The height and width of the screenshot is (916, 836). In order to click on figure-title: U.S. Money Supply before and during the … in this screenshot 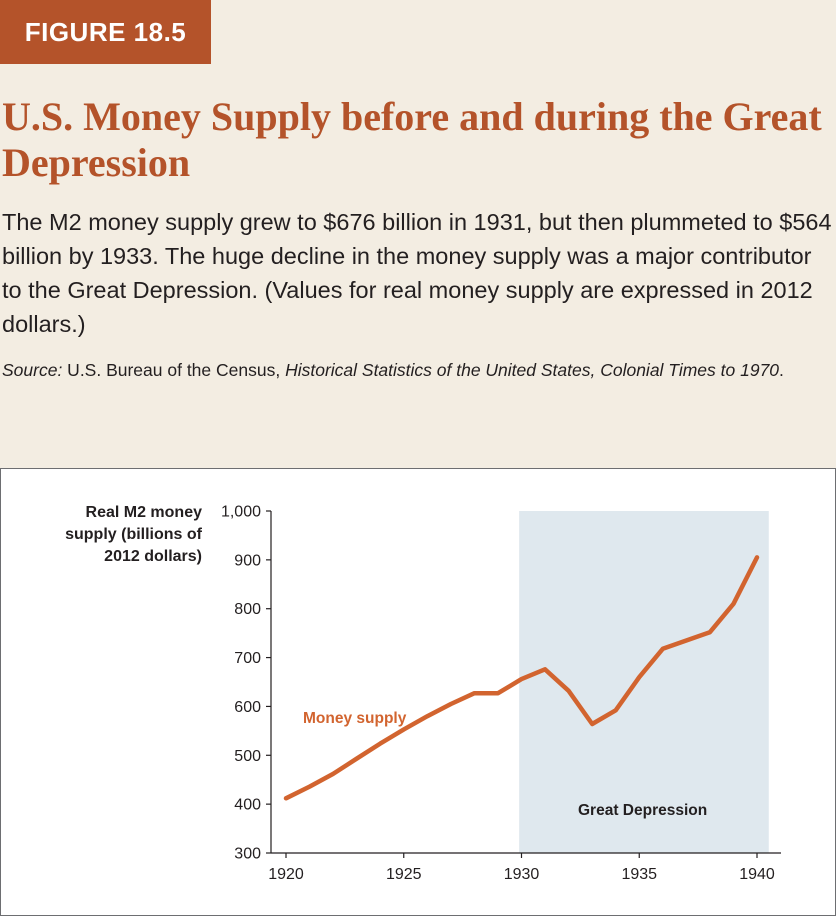, I will do `click(412, 139)`.